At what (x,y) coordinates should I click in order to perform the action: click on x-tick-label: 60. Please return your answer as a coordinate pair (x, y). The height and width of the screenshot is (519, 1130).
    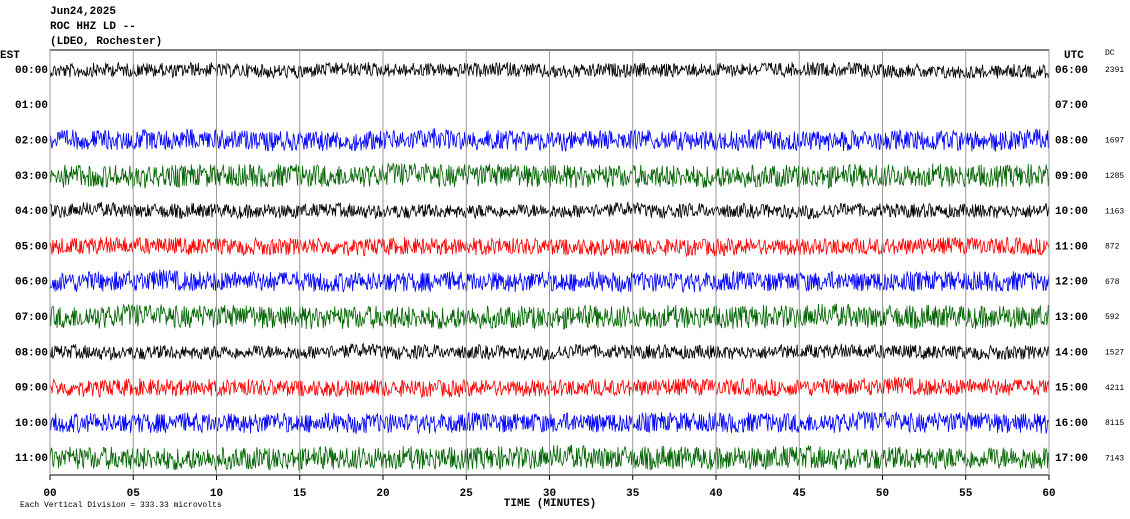
    Looking at the image, I should click on (1048, 494).